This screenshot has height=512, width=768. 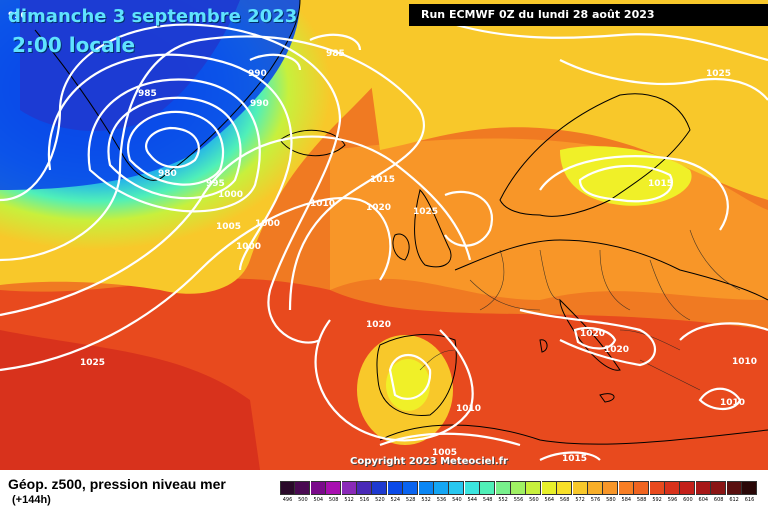 What do you see at coordinates (518, 500) in the screenshot?
I see `scale-tick-label: 556` at bounding box center [518, 500].